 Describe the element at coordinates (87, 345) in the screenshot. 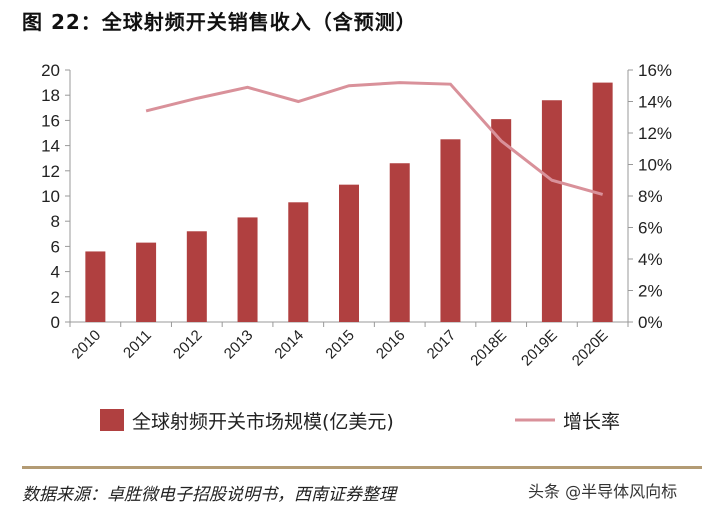

I see `x-tick-label: 2010` at that location.